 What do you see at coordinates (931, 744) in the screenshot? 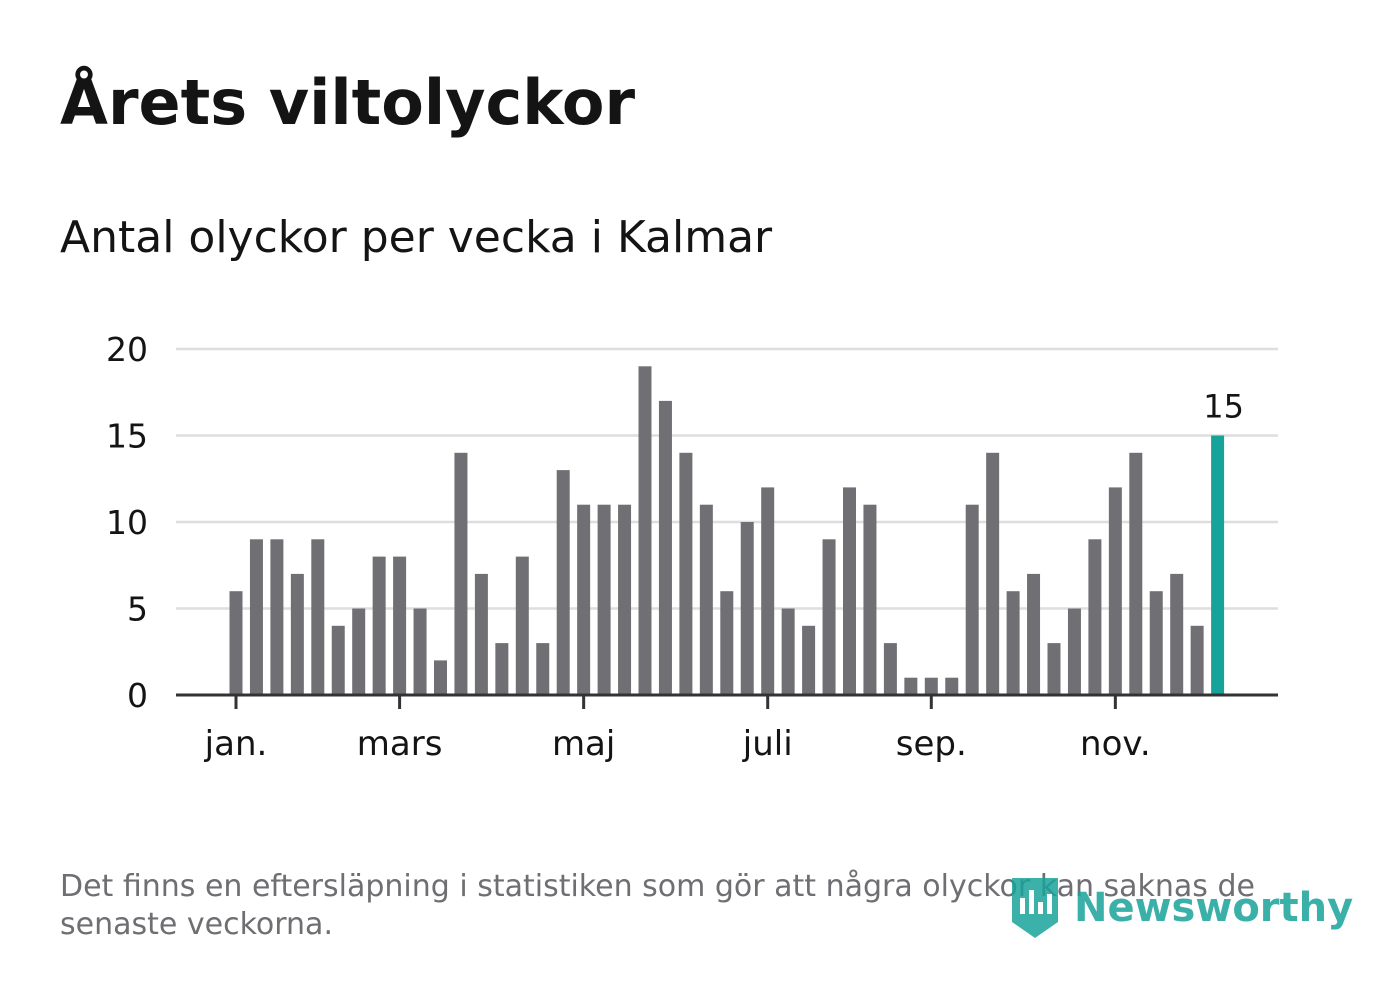
I see `x-tick-label: sep.` at bounding box center [931, 744].